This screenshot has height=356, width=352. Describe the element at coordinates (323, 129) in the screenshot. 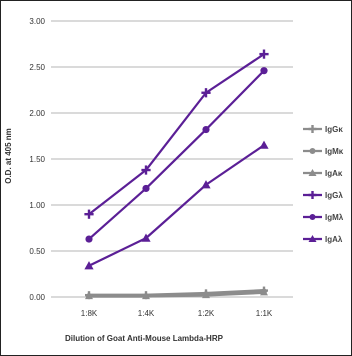

I see `legend-item: IgGκ` at that location.